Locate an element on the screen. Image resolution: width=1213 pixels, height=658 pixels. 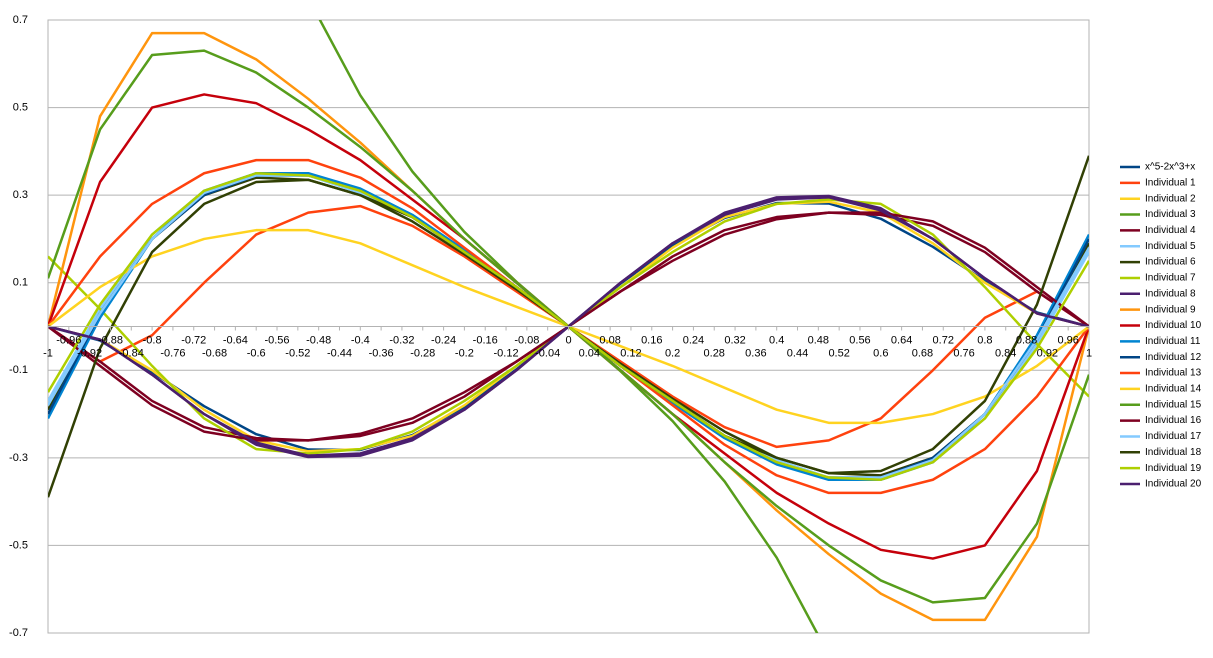
x-tick-label: 1 is located at coordinates (1089, 353).